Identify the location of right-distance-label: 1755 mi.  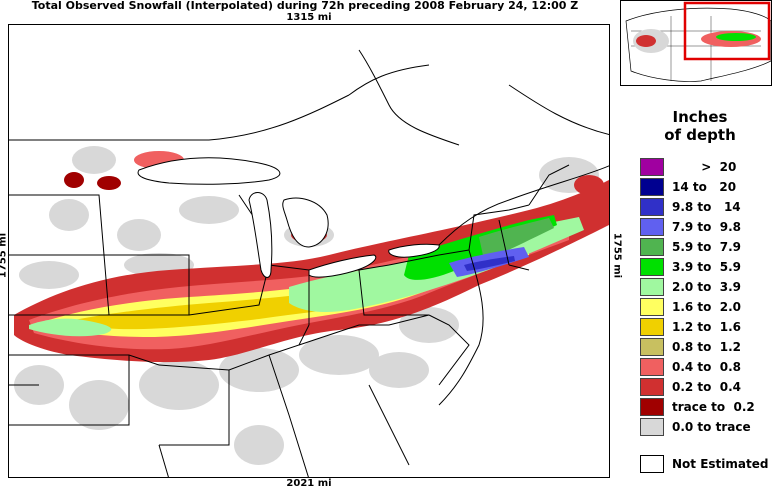
(617, 255).